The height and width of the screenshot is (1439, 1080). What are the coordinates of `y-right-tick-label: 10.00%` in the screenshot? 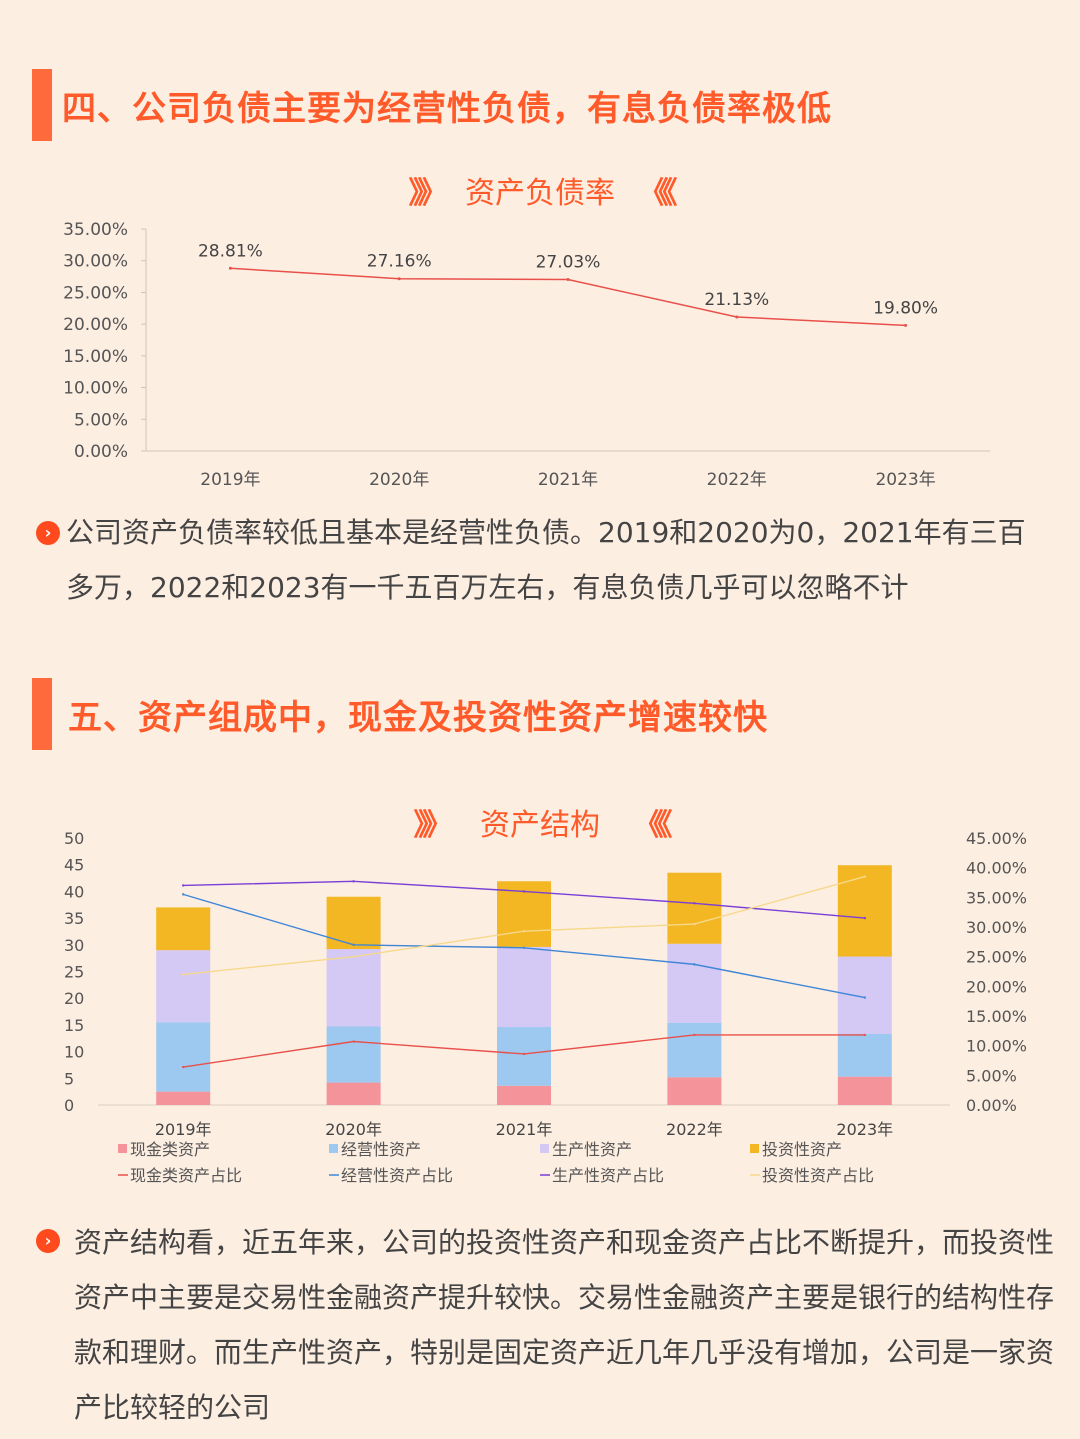 It's located at (996, 1046).